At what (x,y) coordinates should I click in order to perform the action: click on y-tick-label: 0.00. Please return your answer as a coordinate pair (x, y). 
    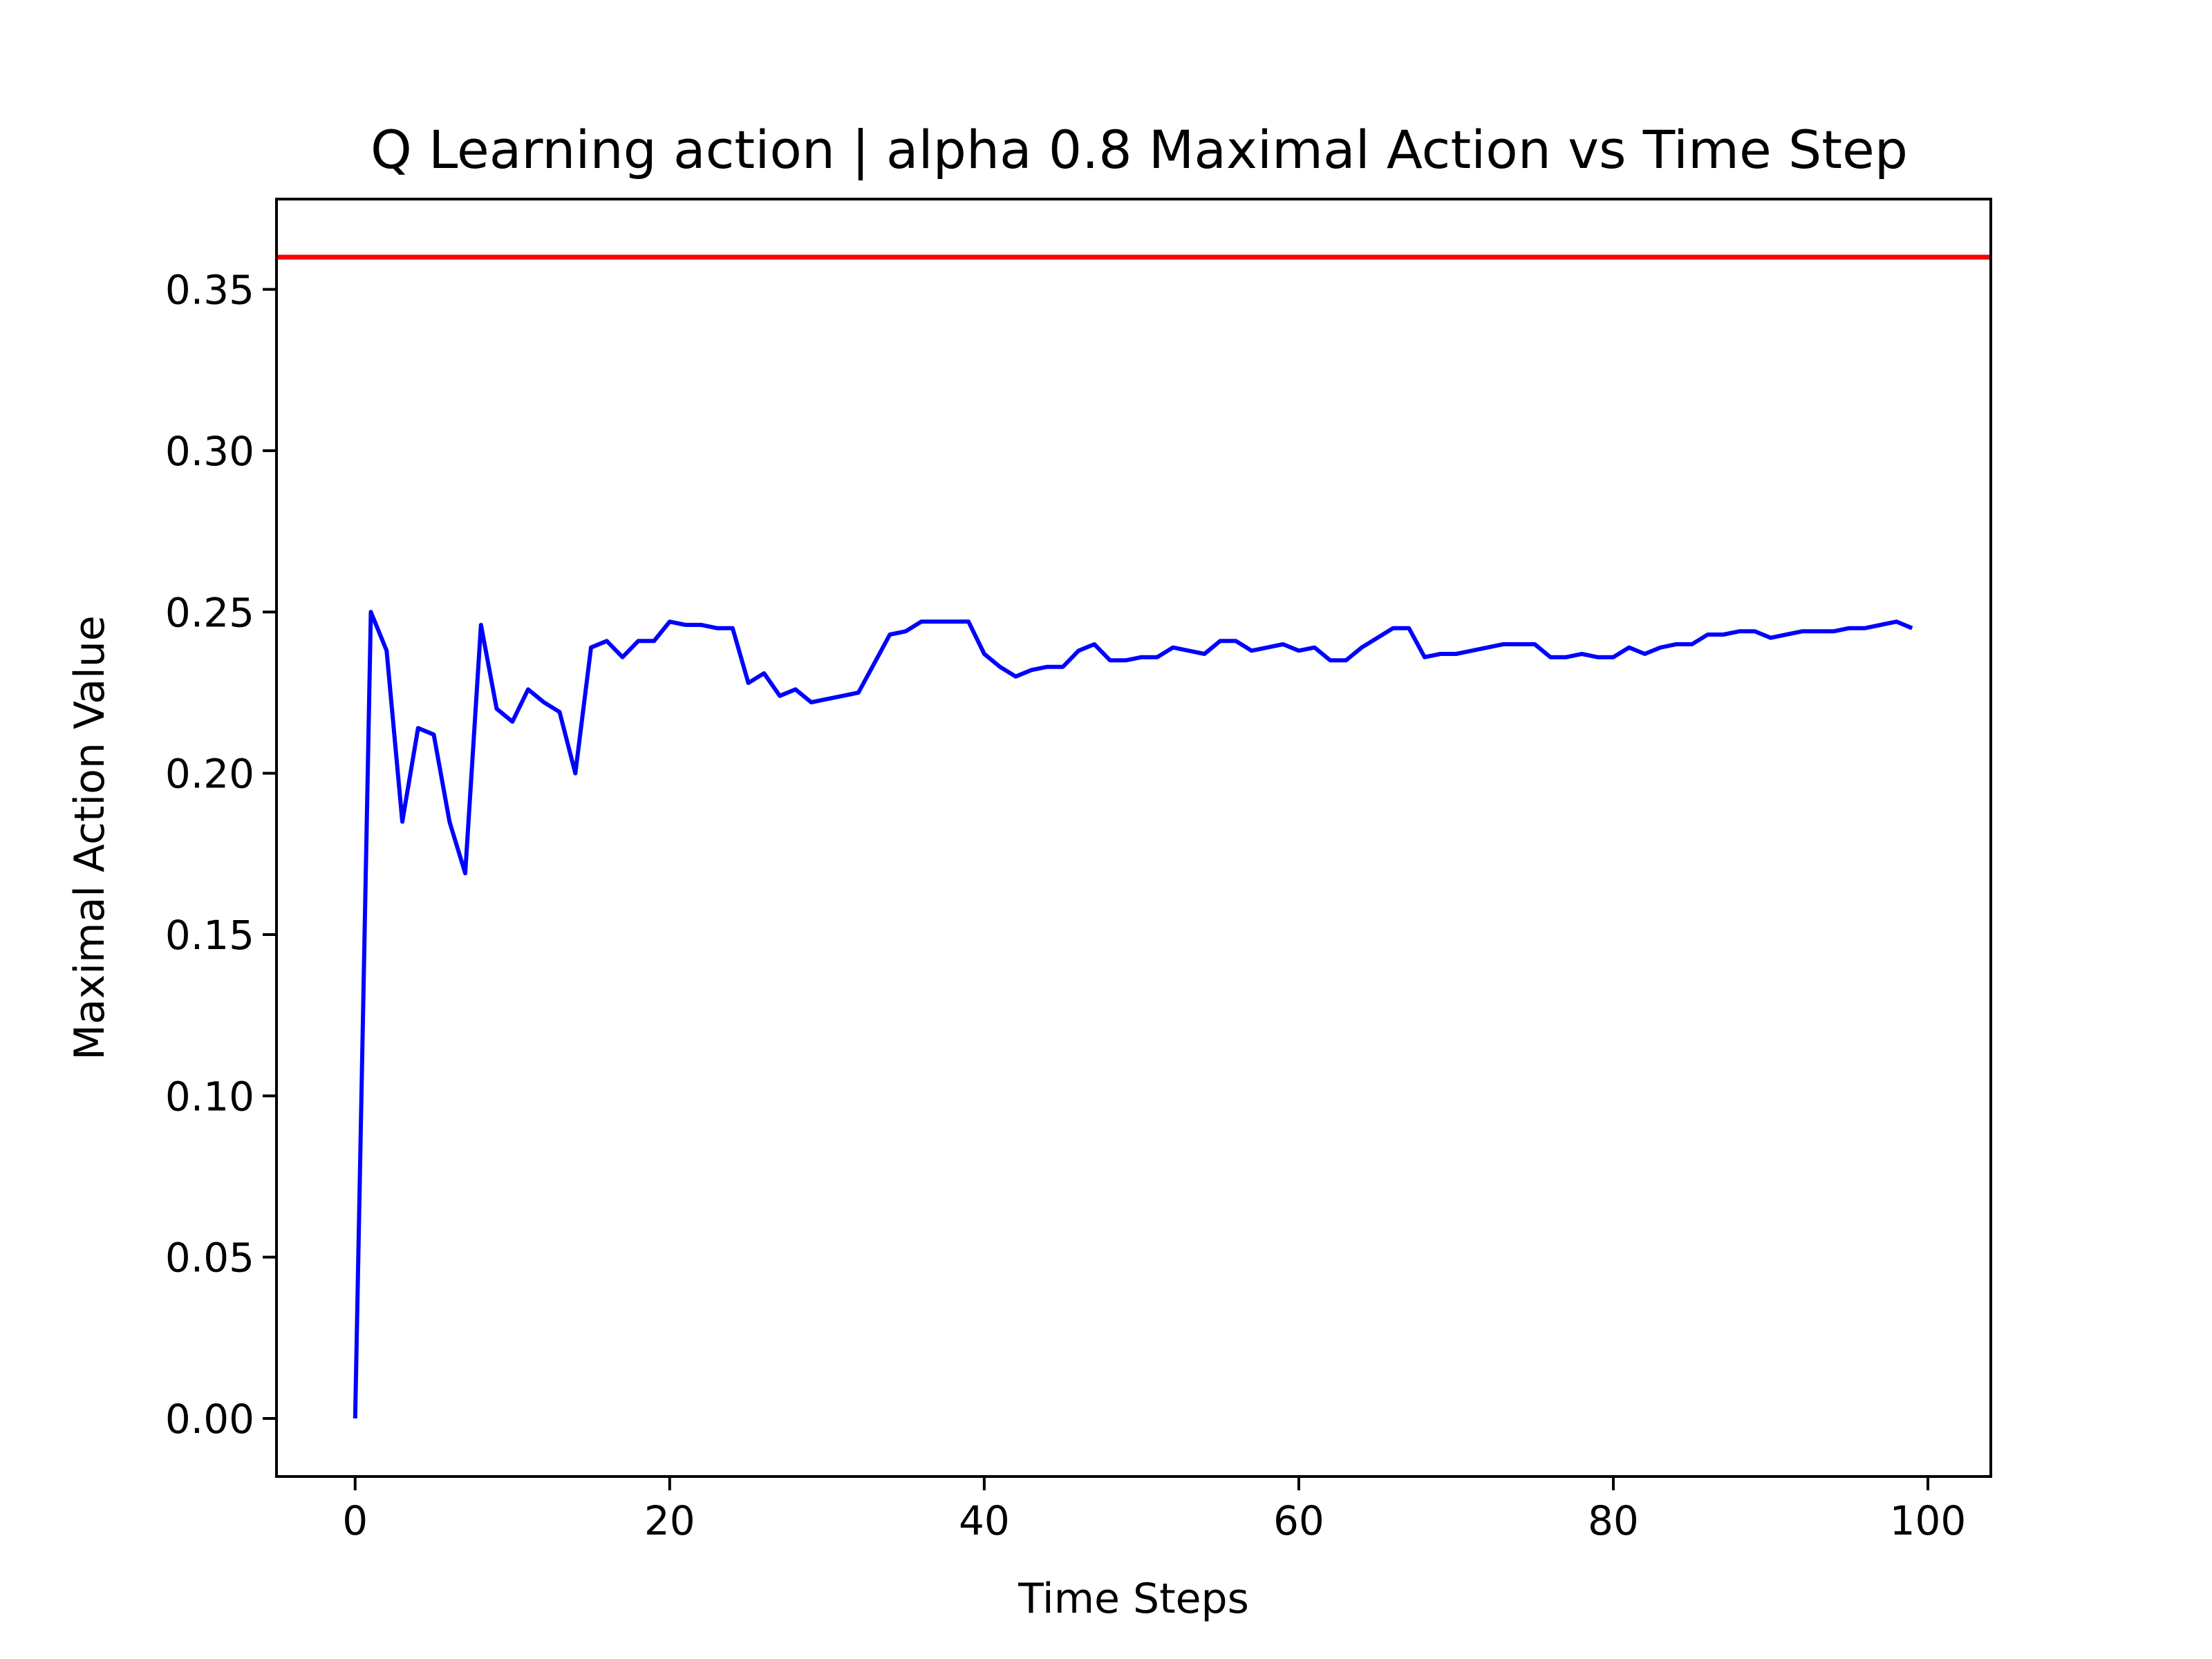
    Looking at the image, I should click on (209, 1419).